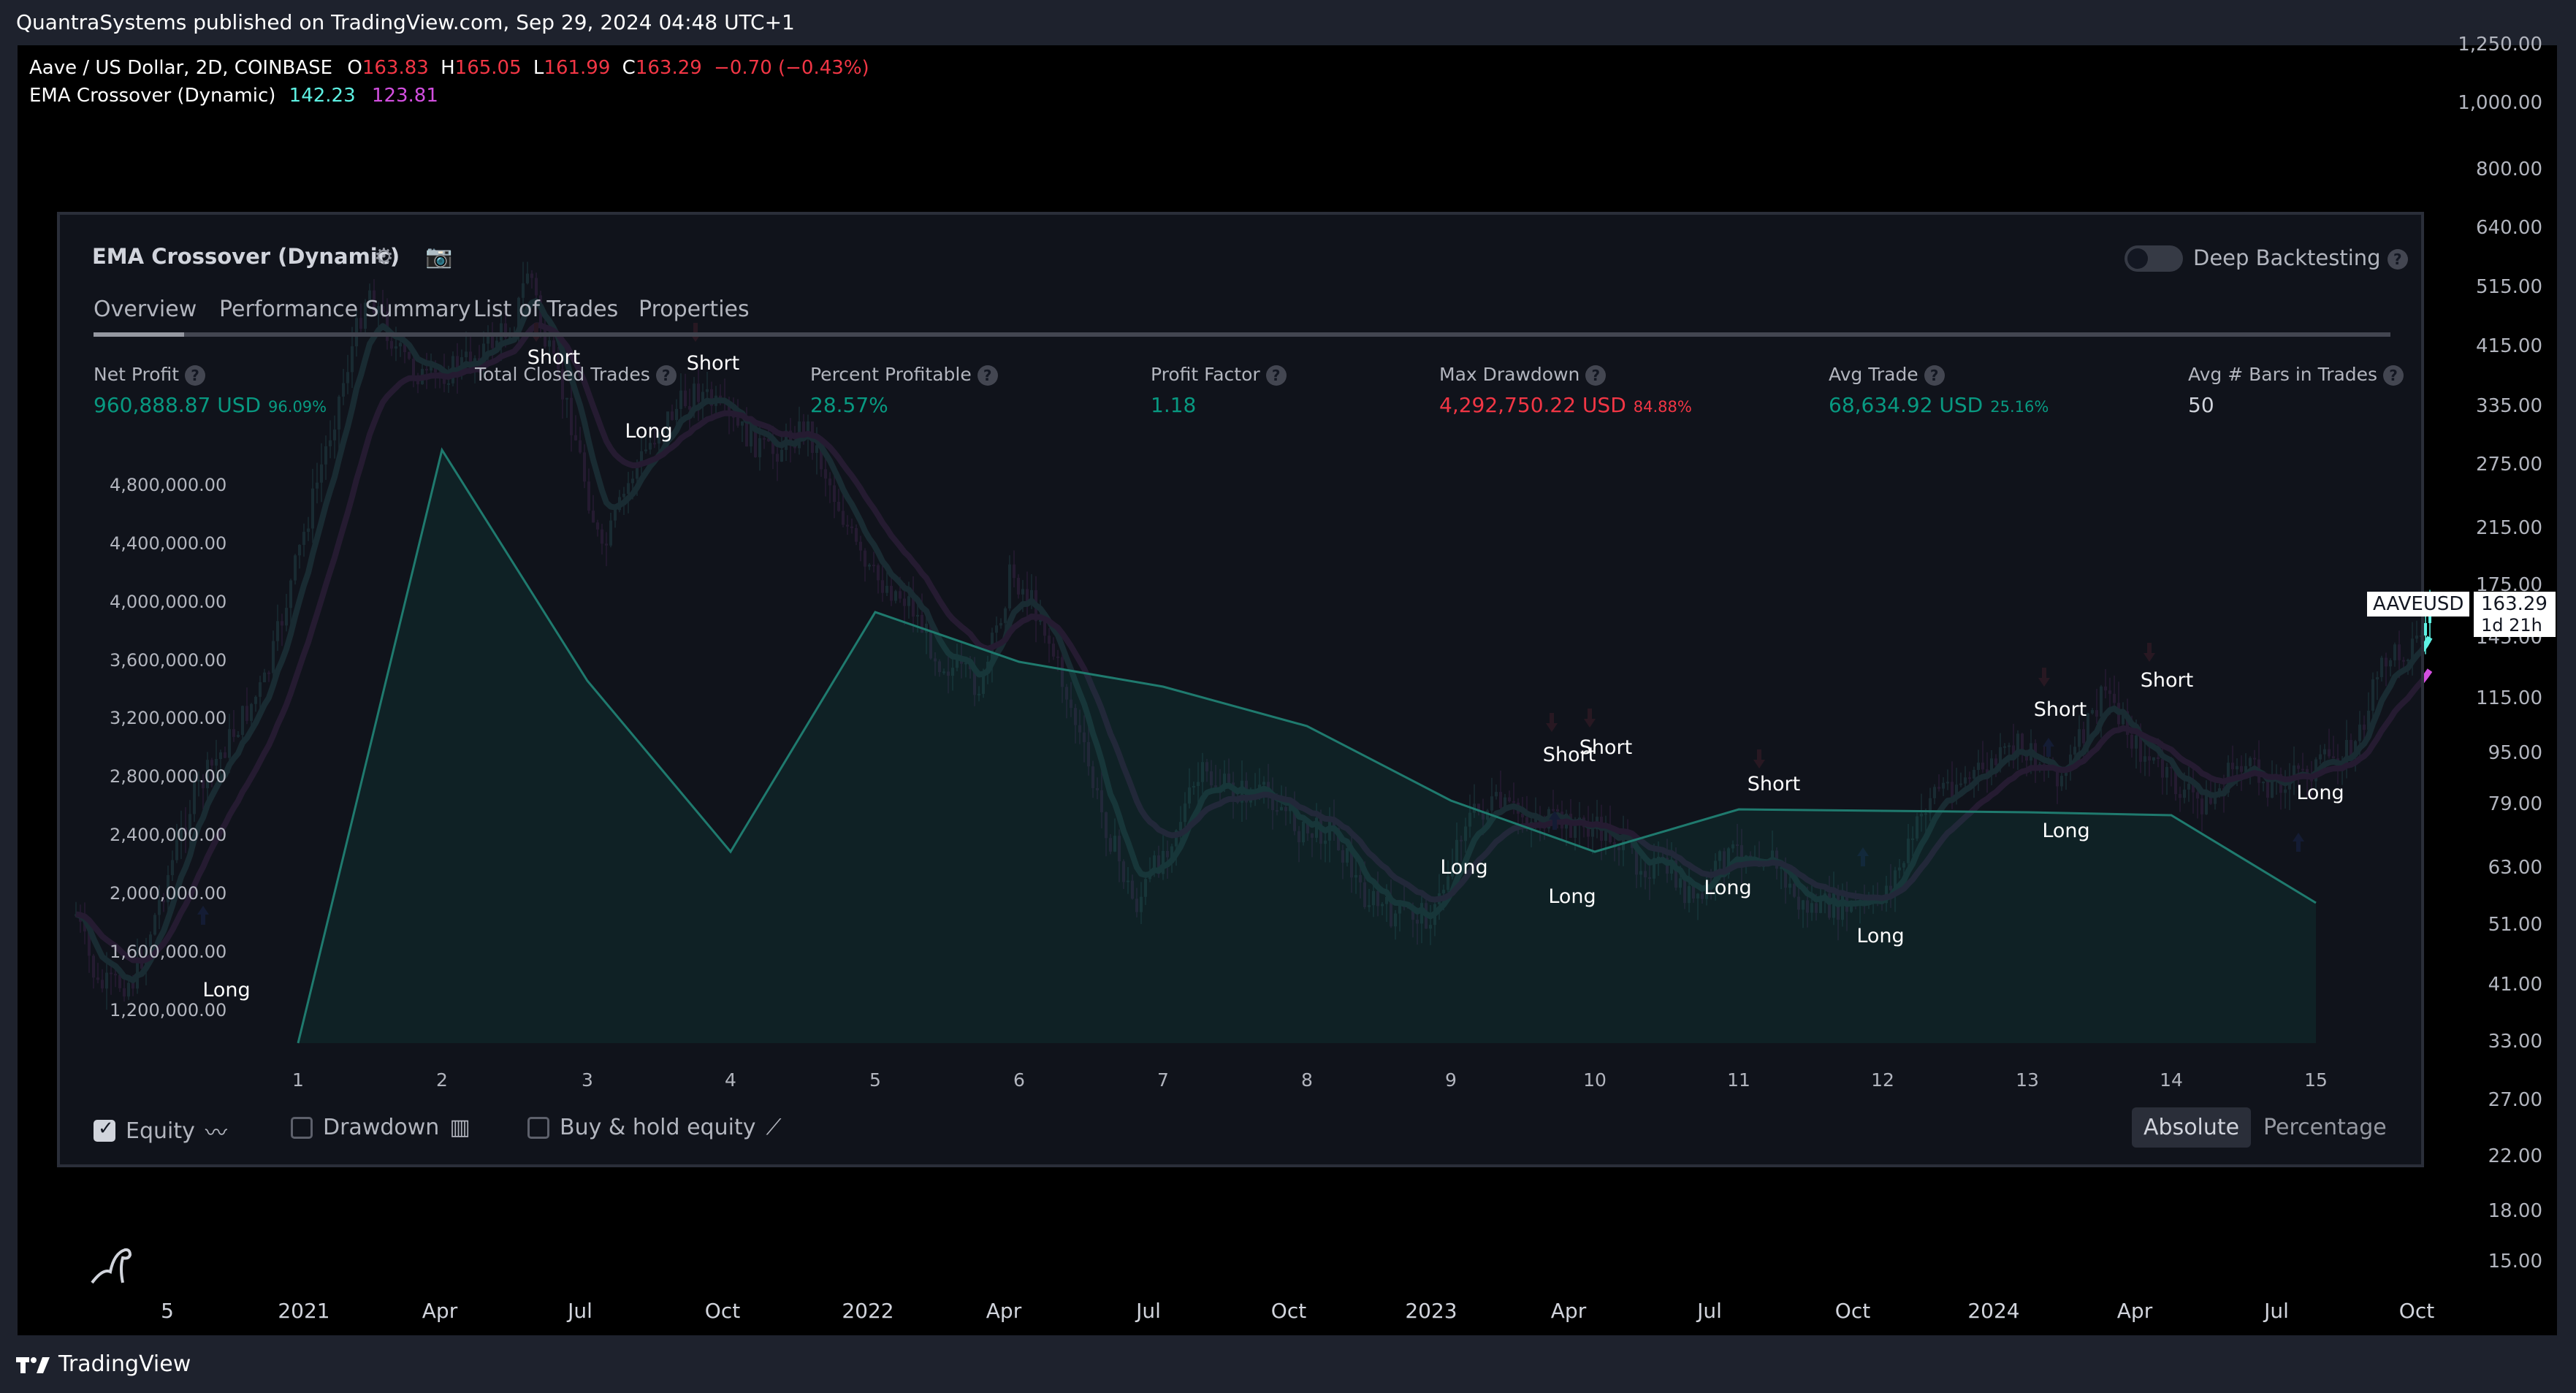 The width and height of the screenshot is (2576, 1393). I want to click on close-label: C, so click(629, 68).